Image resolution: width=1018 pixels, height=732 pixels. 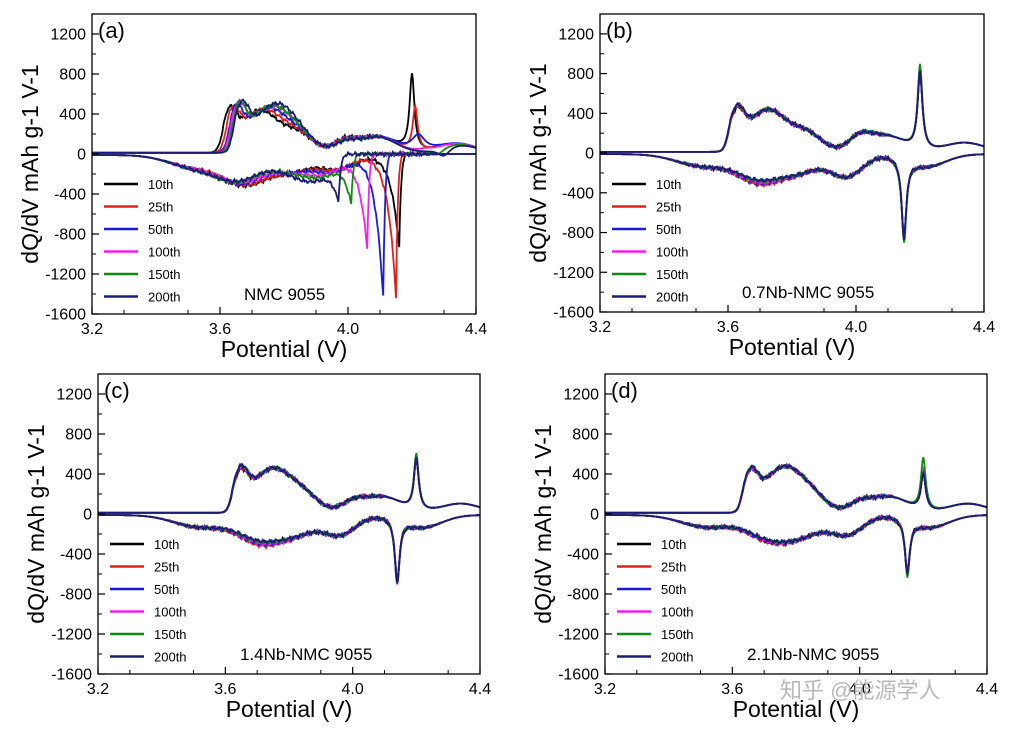 What do you see at coordinates (306, 654) in the screenshot?
I see `sample-label: 1.4Nb-NMC 9055` at bounding box center [306, 654].